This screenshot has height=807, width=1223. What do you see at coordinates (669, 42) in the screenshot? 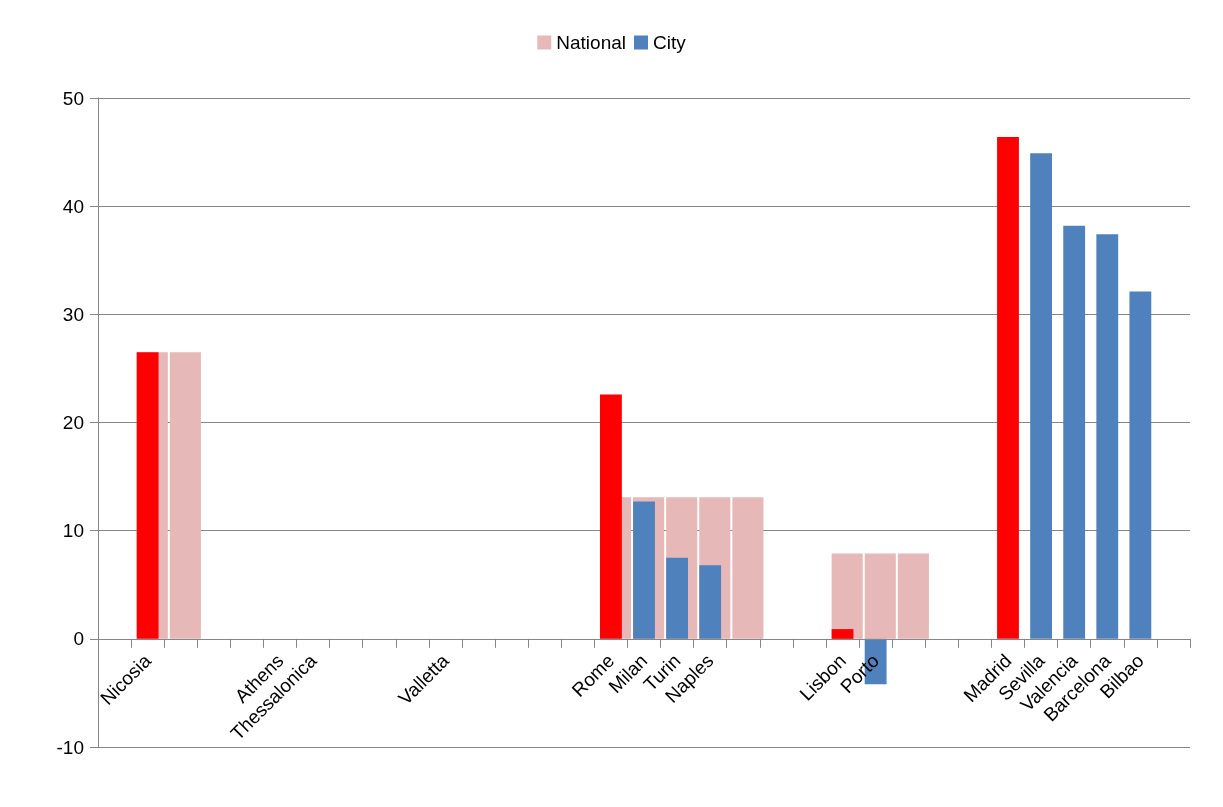
I see `legend-label: City` at bounding box center [669, 42].